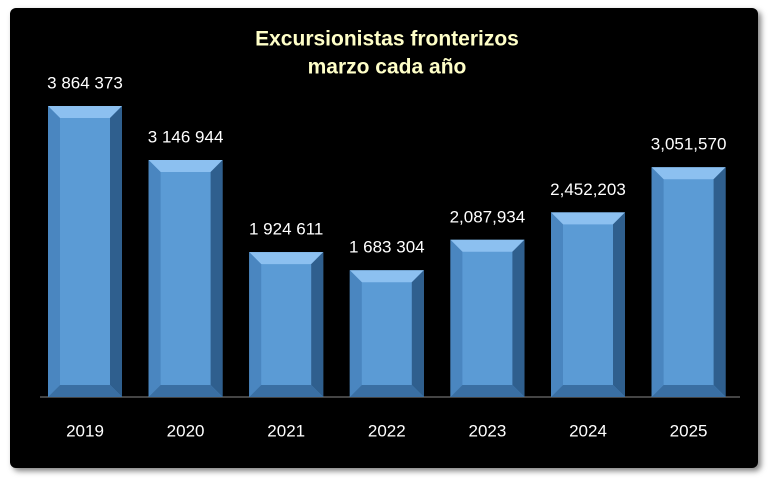 This screenshot has width=774, height=480. Describe the element at coordinates (286, 229) in the screenshot. I see `data-label: 1 924 611` at that location.